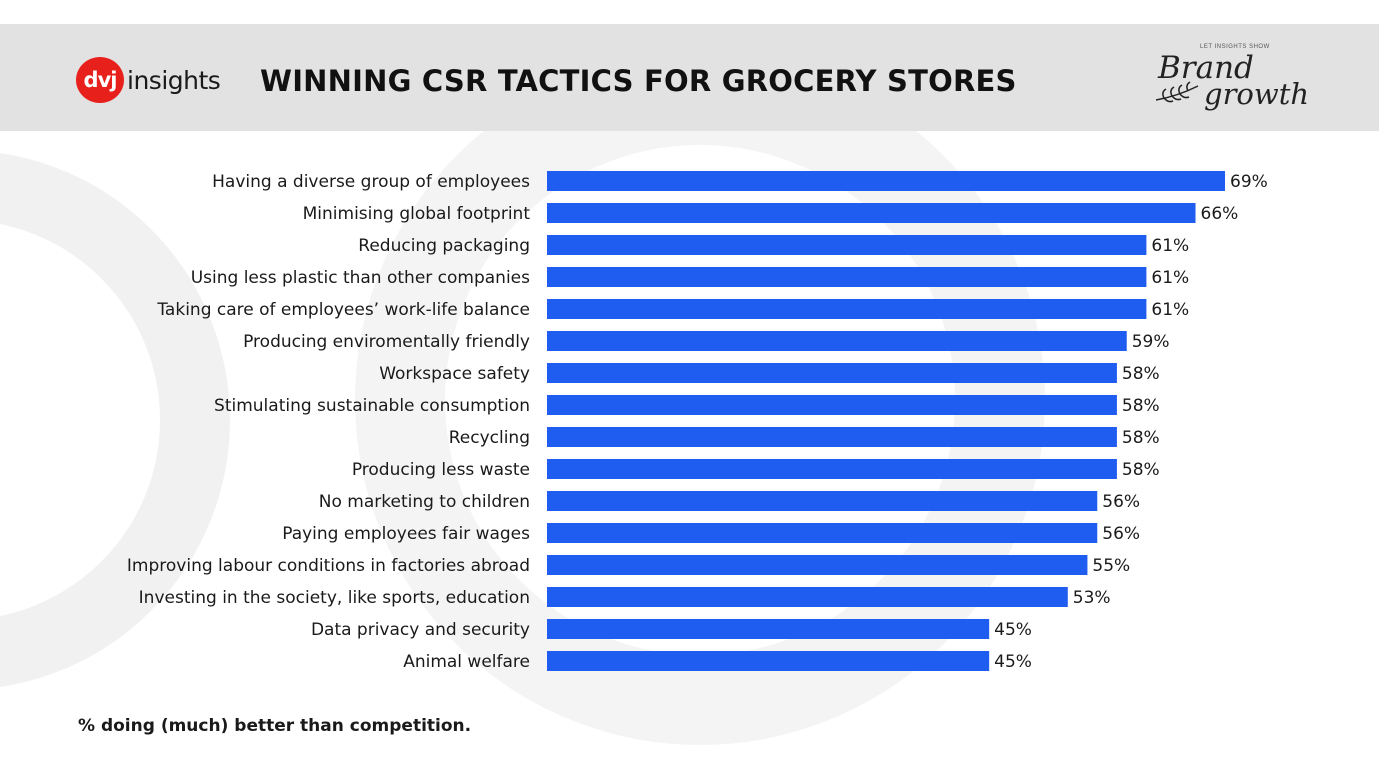 The image size is (1379, 775). Describe the element at coordinates (454, 374) in the screenshot. I see `category-label: Workspace safety` at that location.